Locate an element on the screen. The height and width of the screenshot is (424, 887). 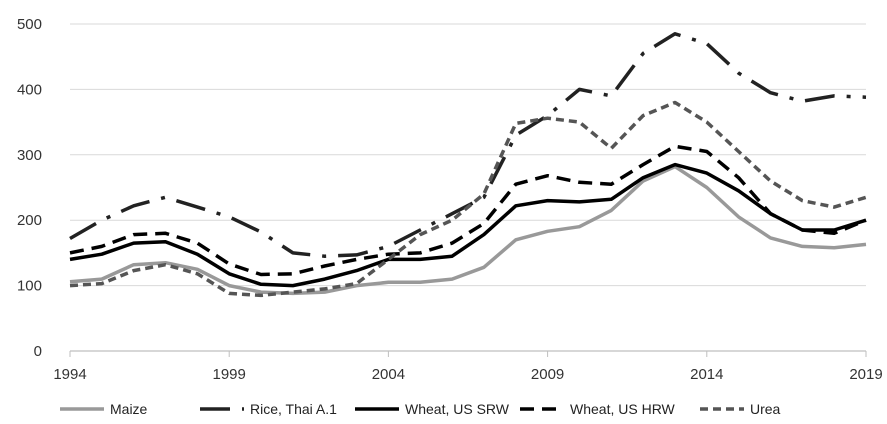
legend-label: Rice, Thai A.1 is located at coordinates (293, 409).